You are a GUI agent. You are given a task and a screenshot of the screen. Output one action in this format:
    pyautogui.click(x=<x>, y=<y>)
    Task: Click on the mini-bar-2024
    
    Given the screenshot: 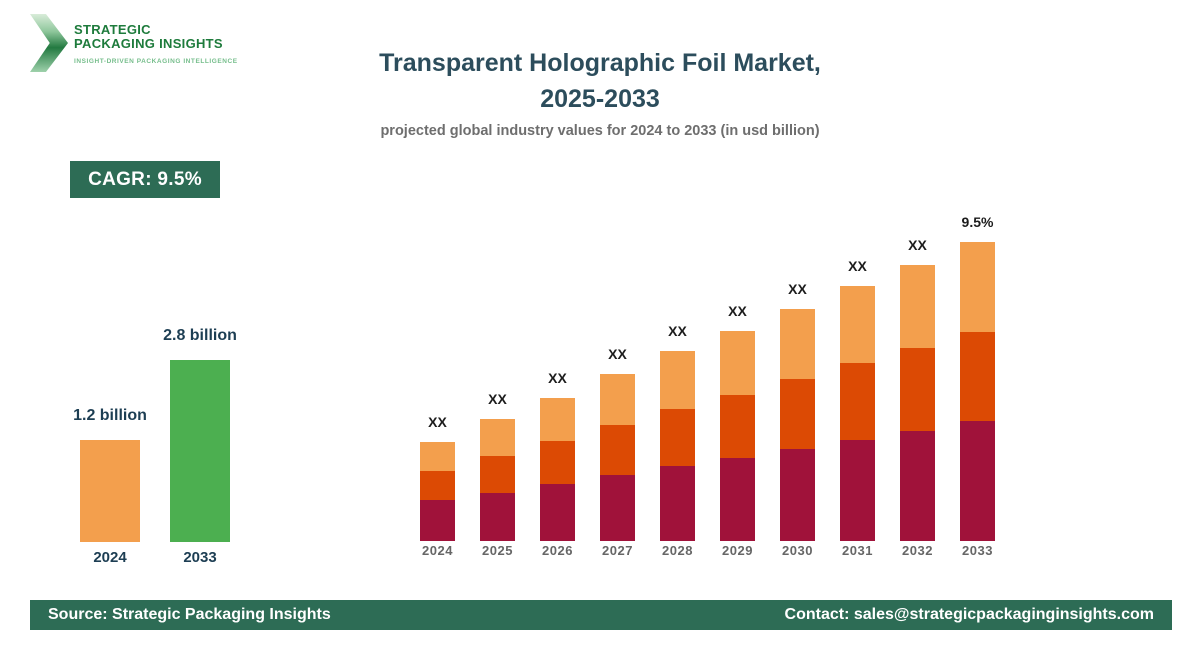 What is the action you would take?
    pyautogui.click(x=110, y=491)
    